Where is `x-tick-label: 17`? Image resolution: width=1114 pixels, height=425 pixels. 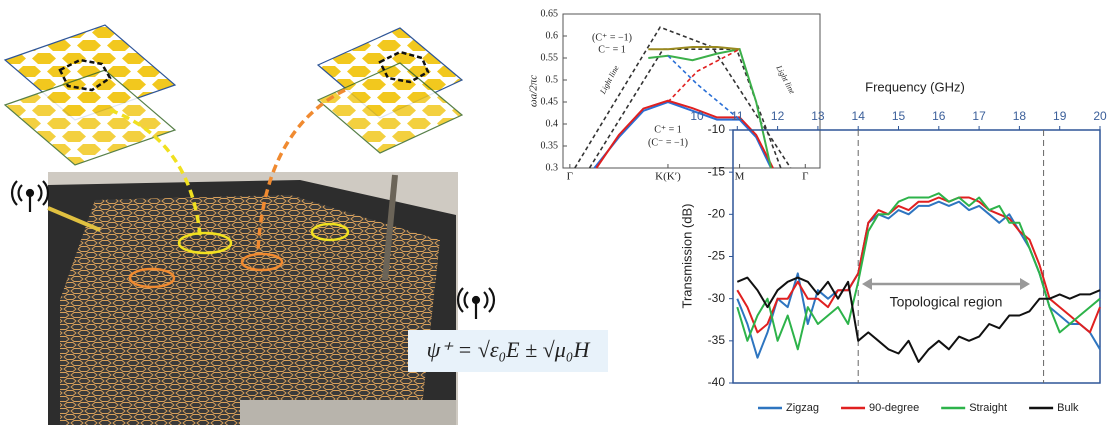 x-tick-label: 17 is located at coordinates (979, 116).